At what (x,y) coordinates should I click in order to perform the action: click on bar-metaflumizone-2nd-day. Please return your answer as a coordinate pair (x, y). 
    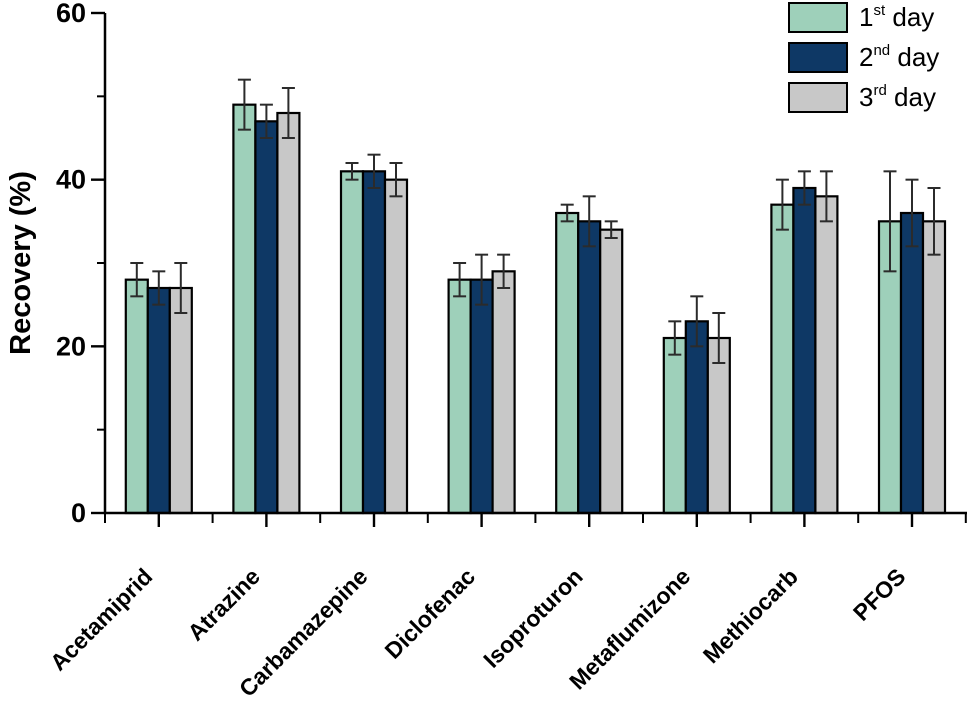
    Looking at the image, I should click on (696, 417).